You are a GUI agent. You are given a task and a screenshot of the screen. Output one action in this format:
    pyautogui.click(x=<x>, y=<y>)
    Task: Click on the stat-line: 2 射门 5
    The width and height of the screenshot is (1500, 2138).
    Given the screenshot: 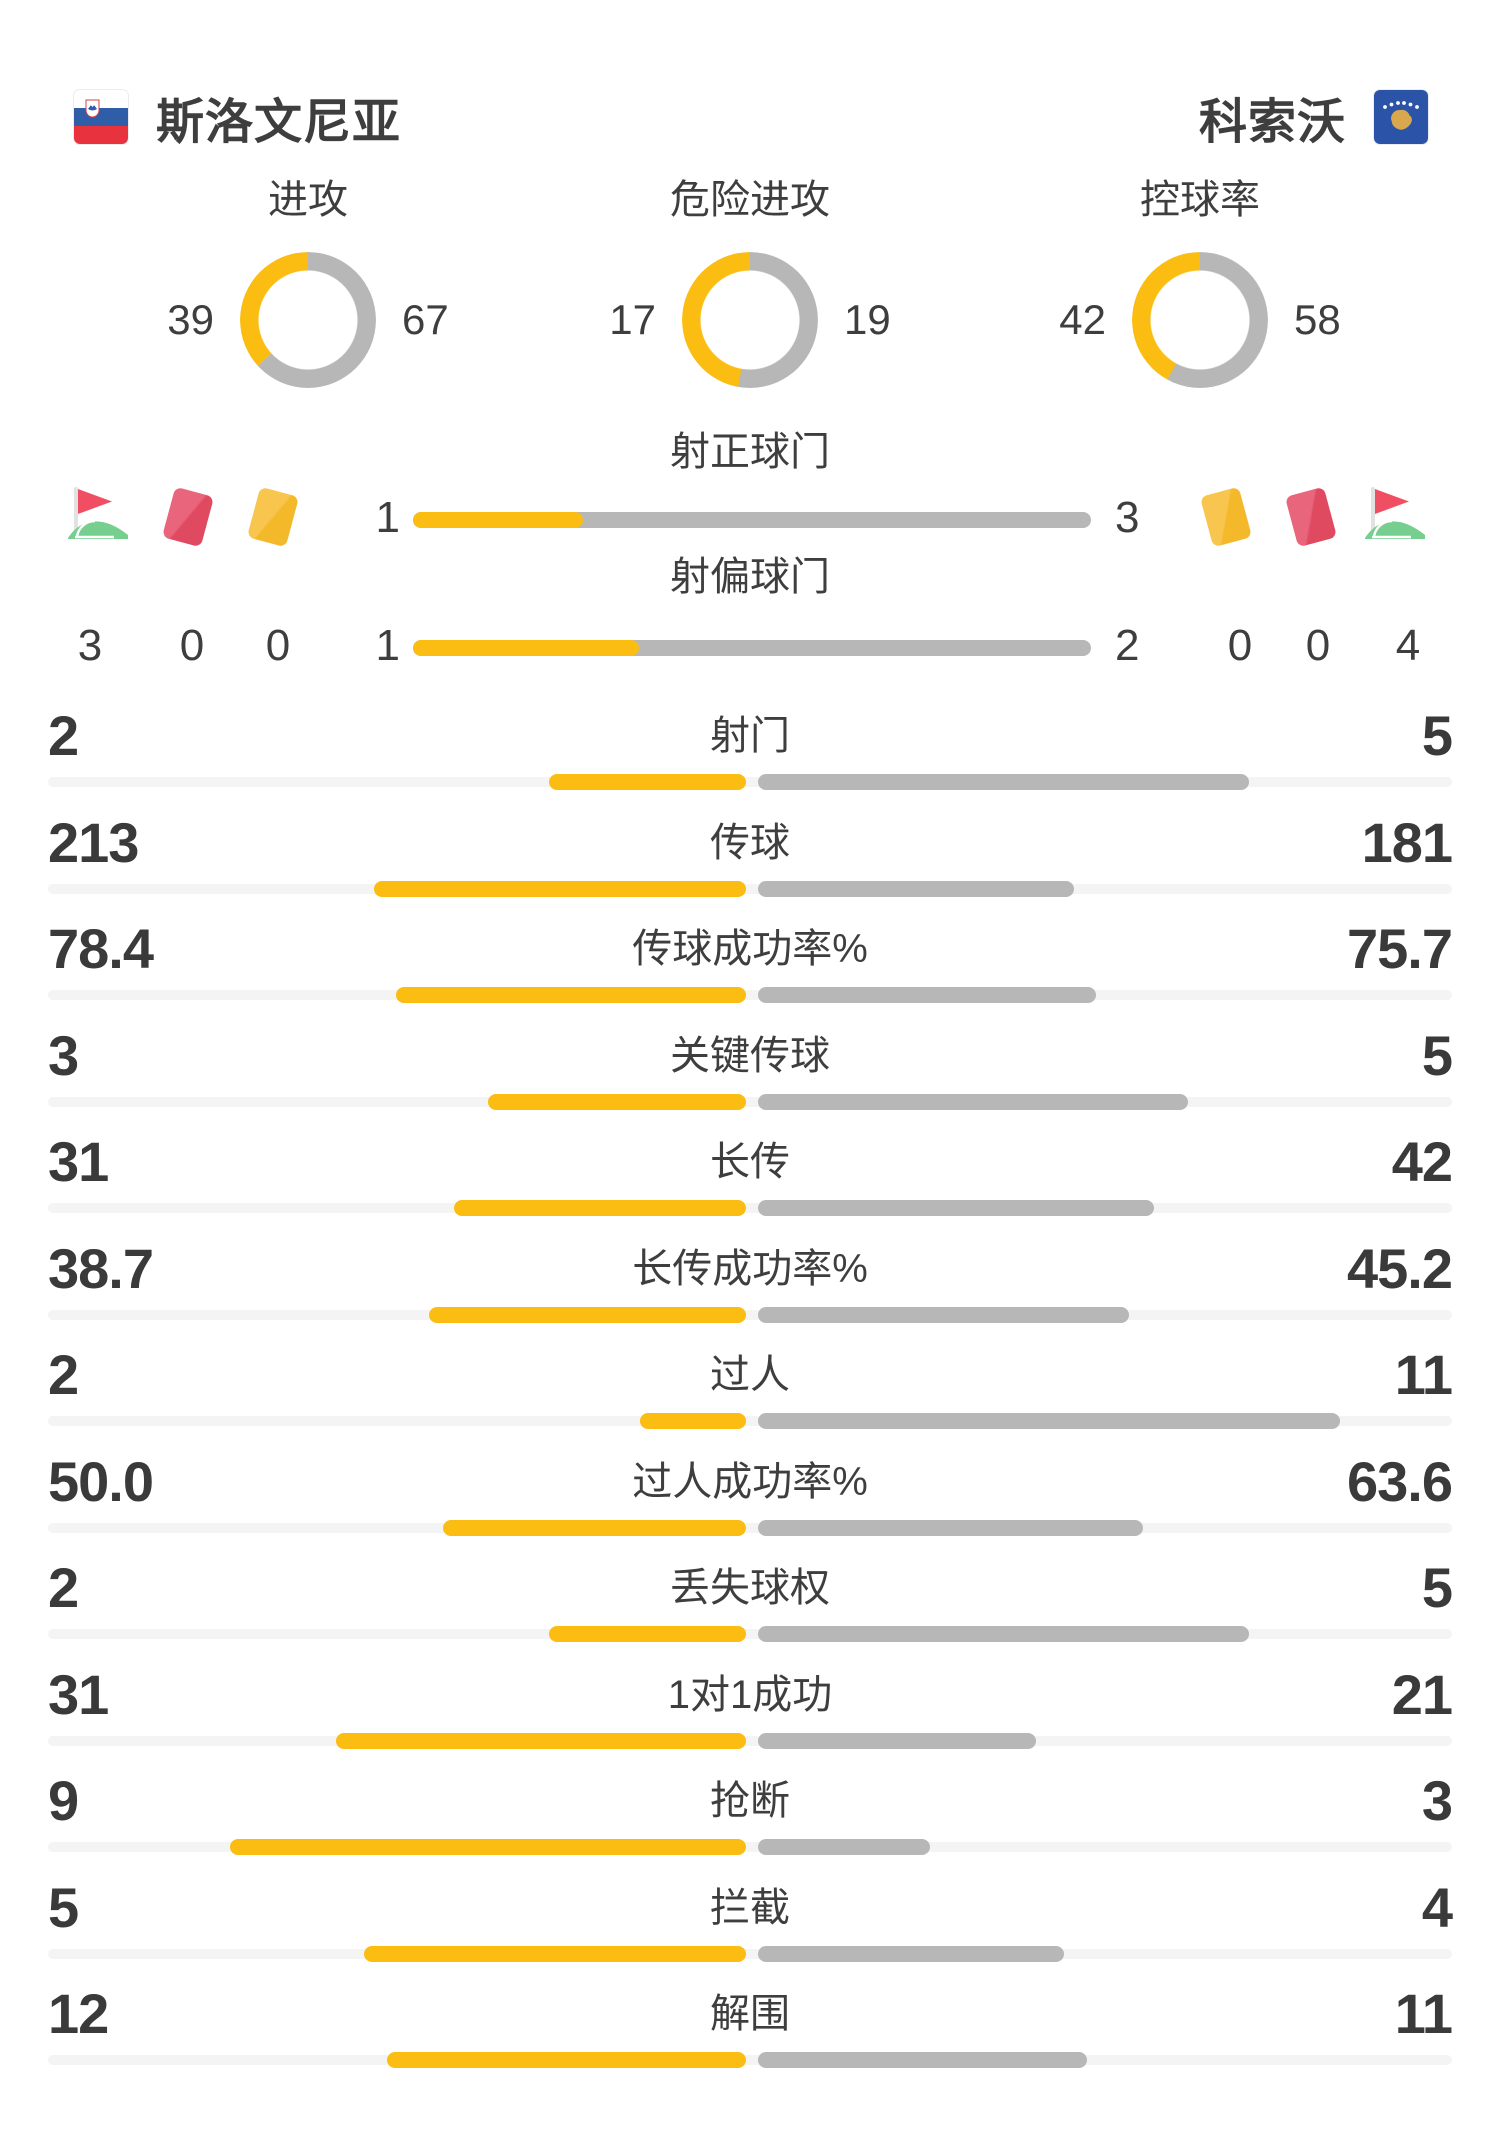 What is the action you would take?
    pyautogui.click(x=750, y=728)
    